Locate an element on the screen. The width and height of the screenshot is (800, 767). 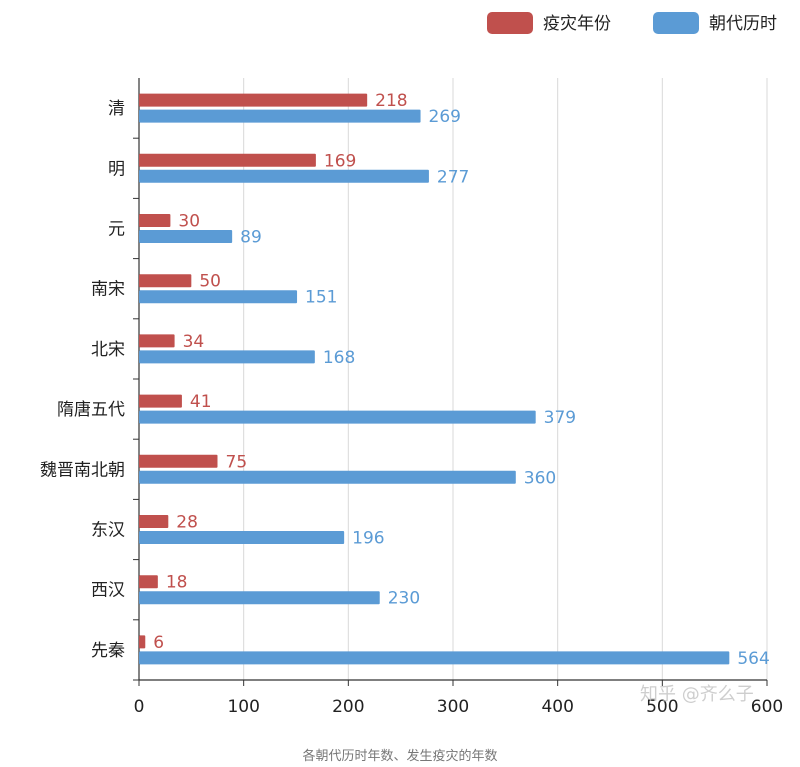
data-label: 151 is located at coordinates (321, 298).